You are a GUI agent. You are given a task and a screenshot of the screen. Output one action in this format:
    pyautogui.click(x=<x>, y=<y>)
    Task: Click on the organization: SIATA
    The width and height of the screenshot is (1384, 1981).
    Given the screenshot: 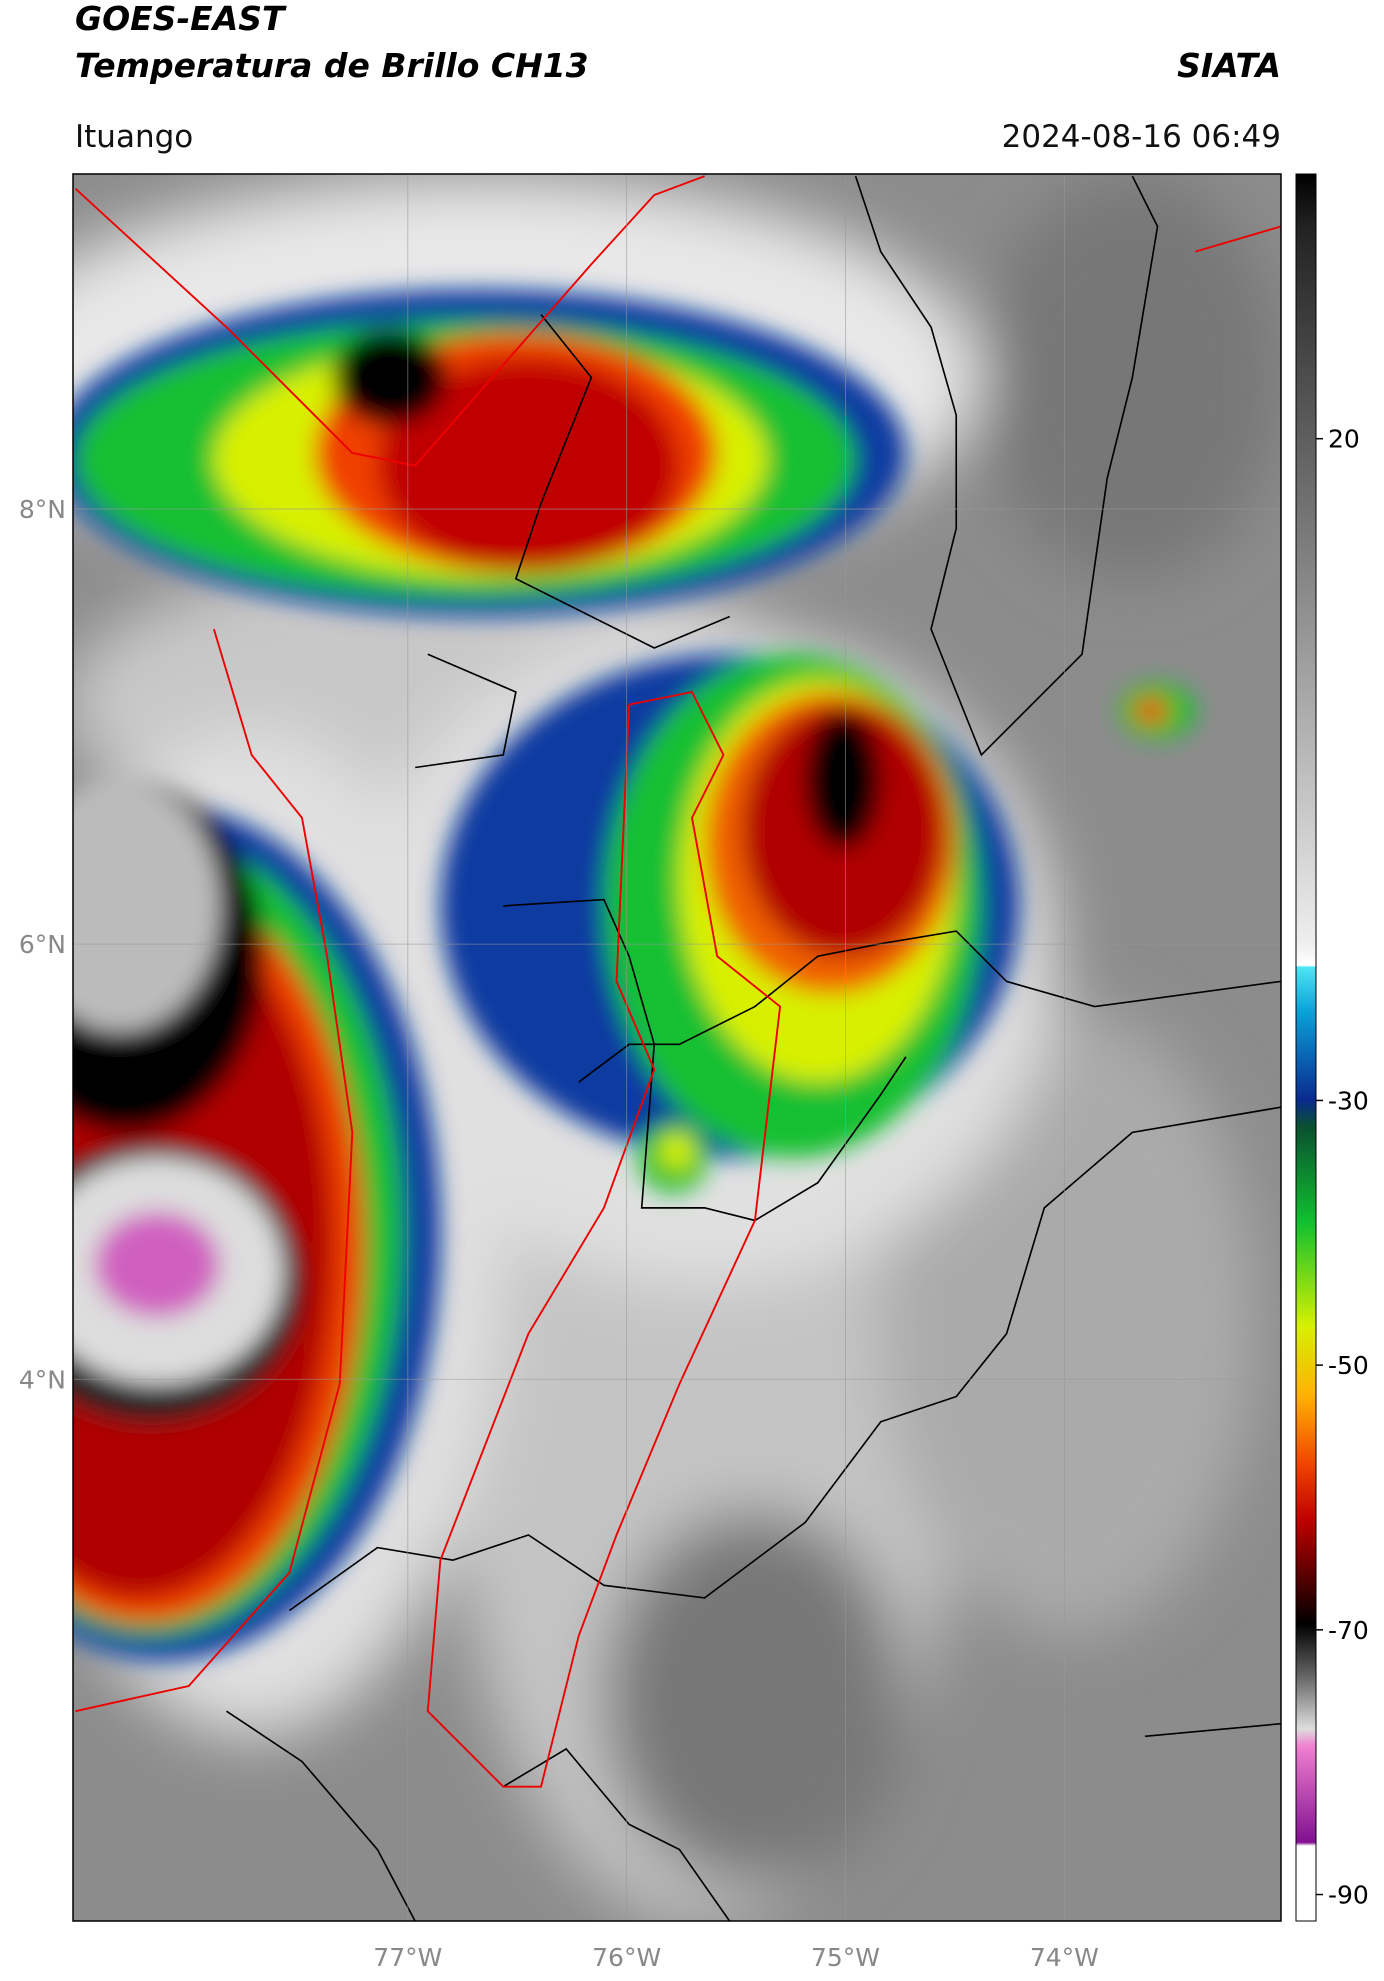 What is the action you would take?
    pyautogui.click(x=1229, y=65)
    